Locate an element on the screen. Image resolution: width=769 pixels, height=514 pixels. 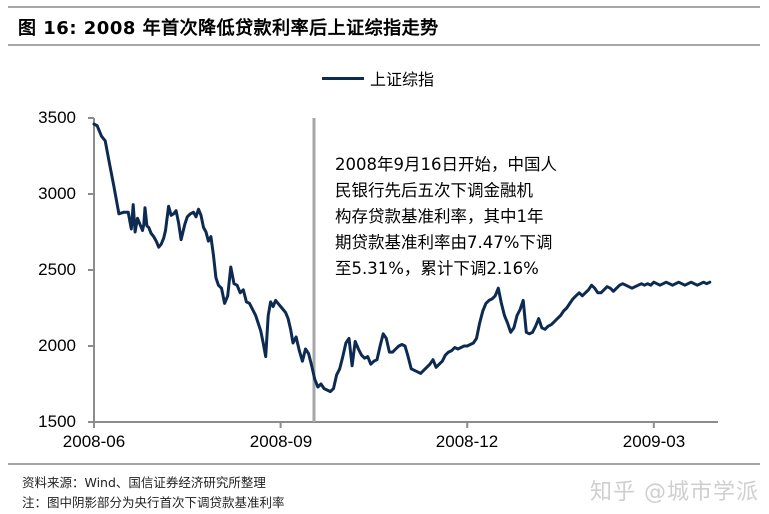
y-tick-label: 3000 is located at coordinates (57, 193).